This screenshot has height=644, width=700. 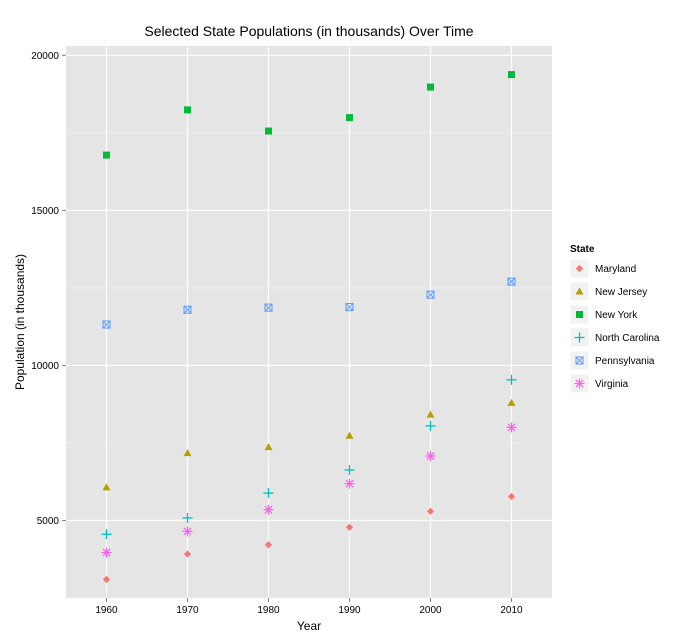 What do you see at coordinates (45, 366) in the screenshot?
I see `y-tick-label: 10000` at bounding box center [45, 366].